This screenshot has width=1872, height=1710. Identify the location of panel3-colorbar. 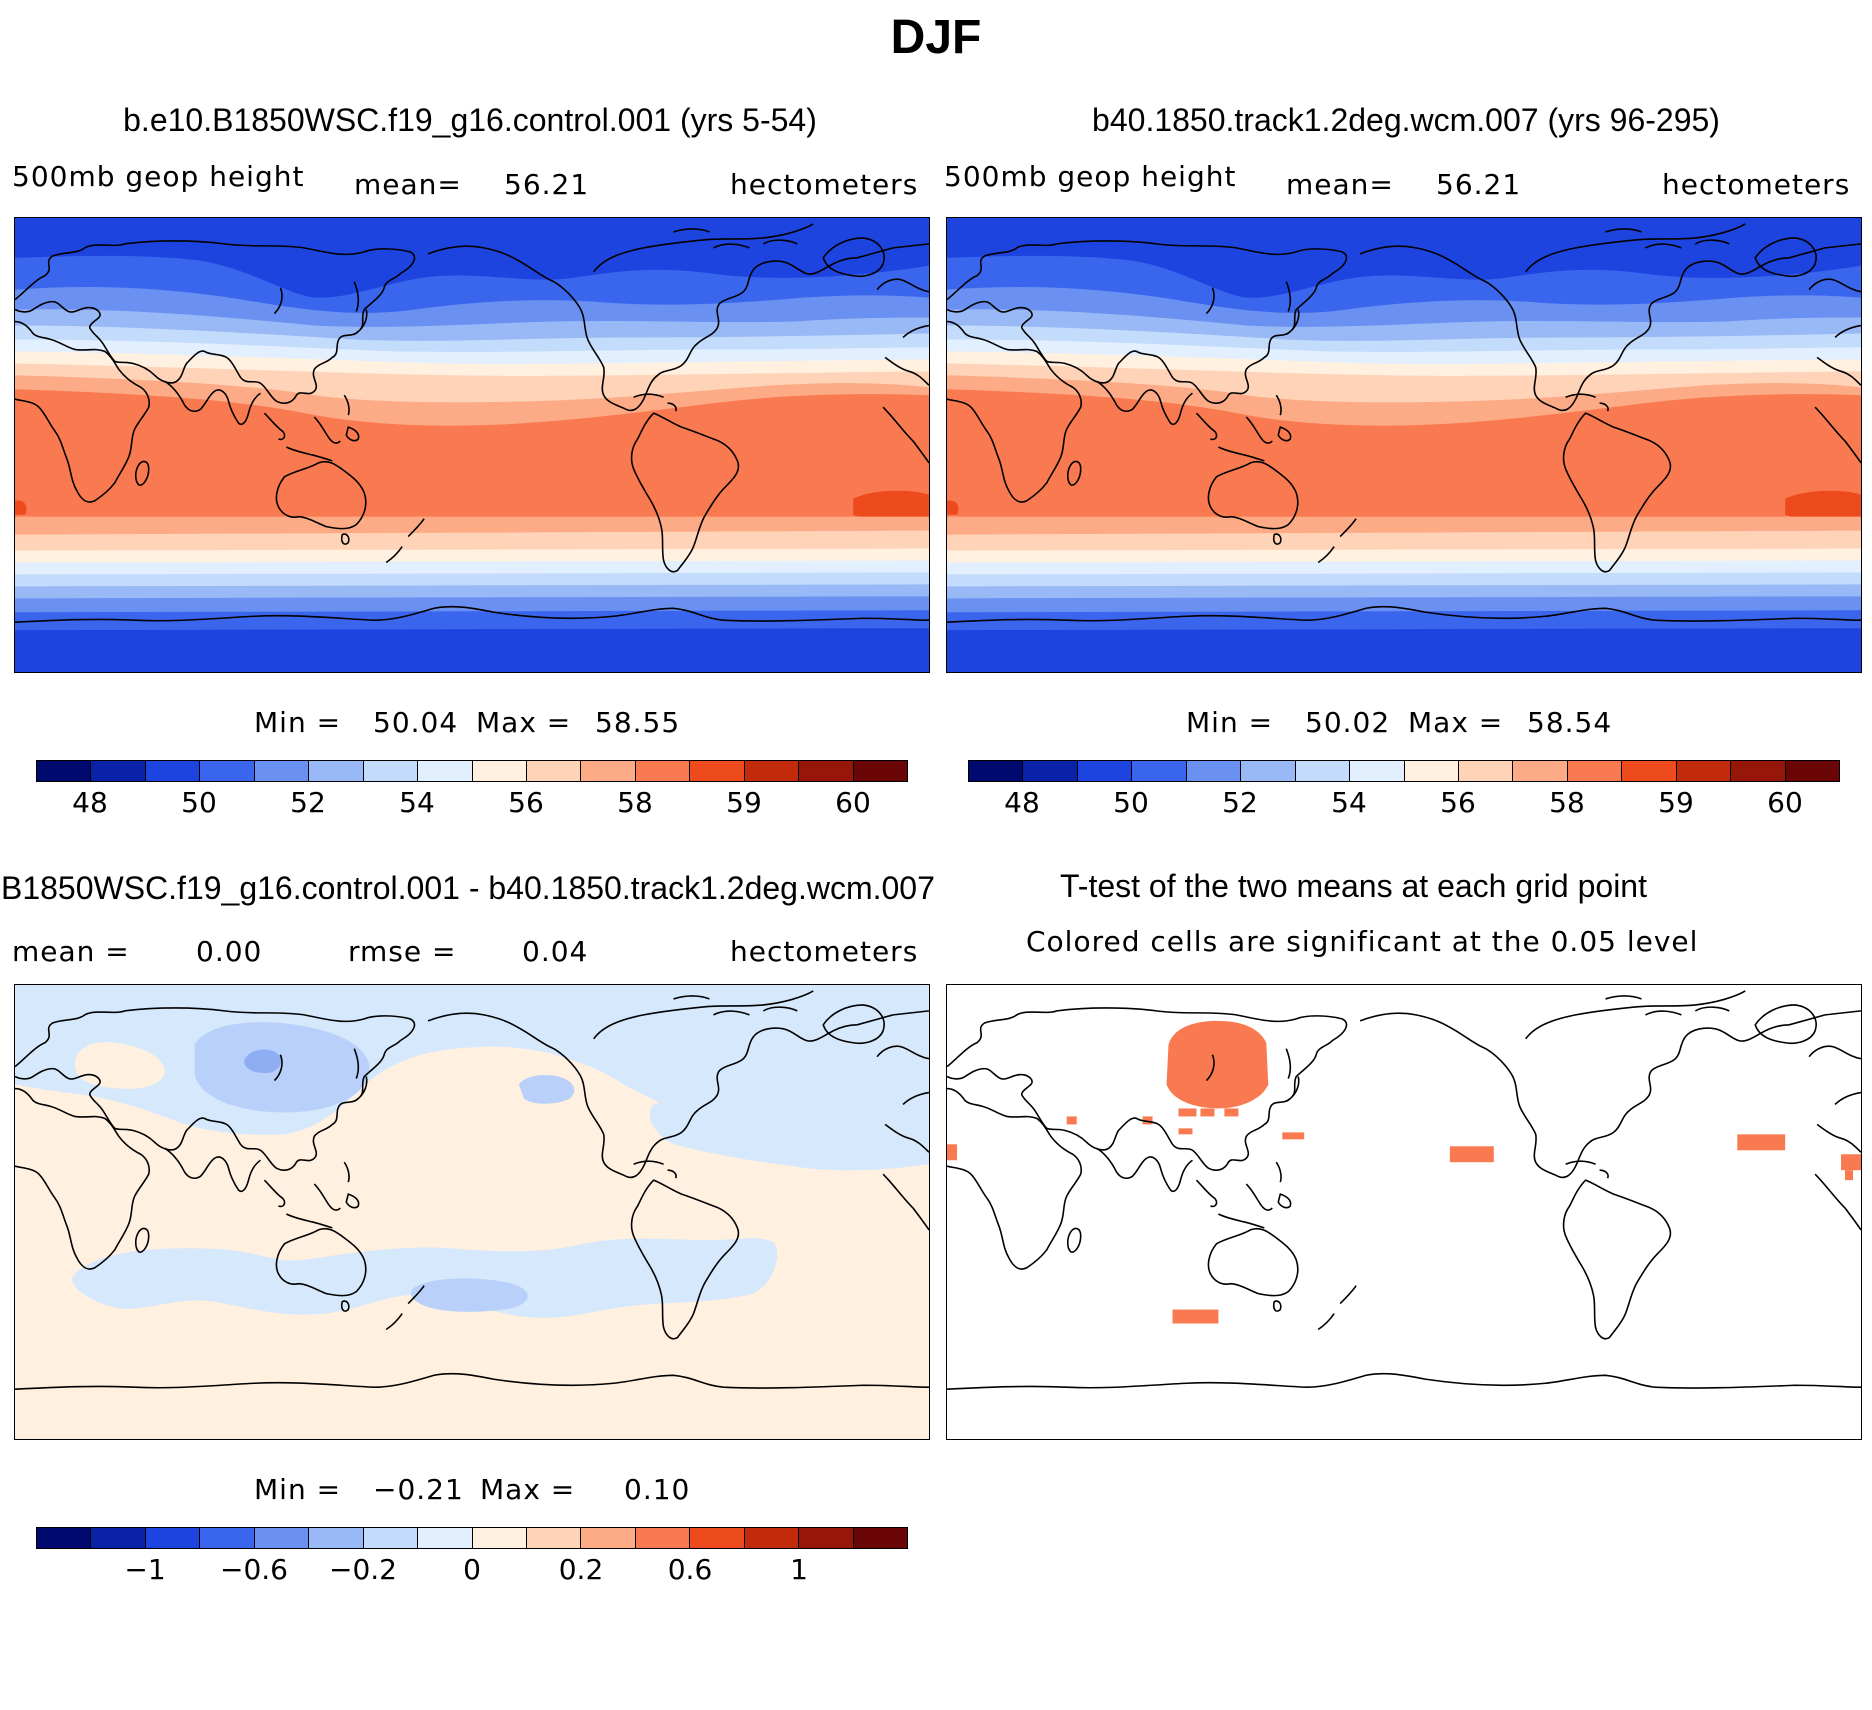
(472, 1538).